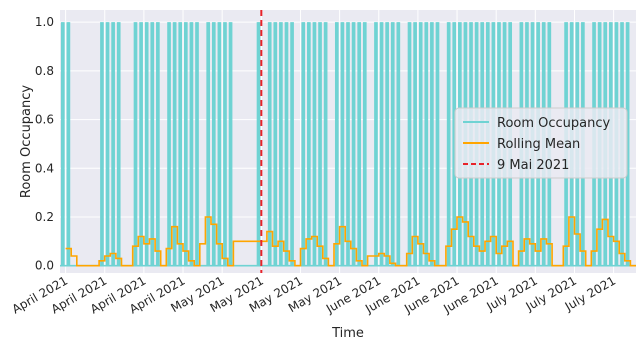  Describe the element at coordinates (347, 333) in the screenshot. I see `x-axis-label: Time` at that location.